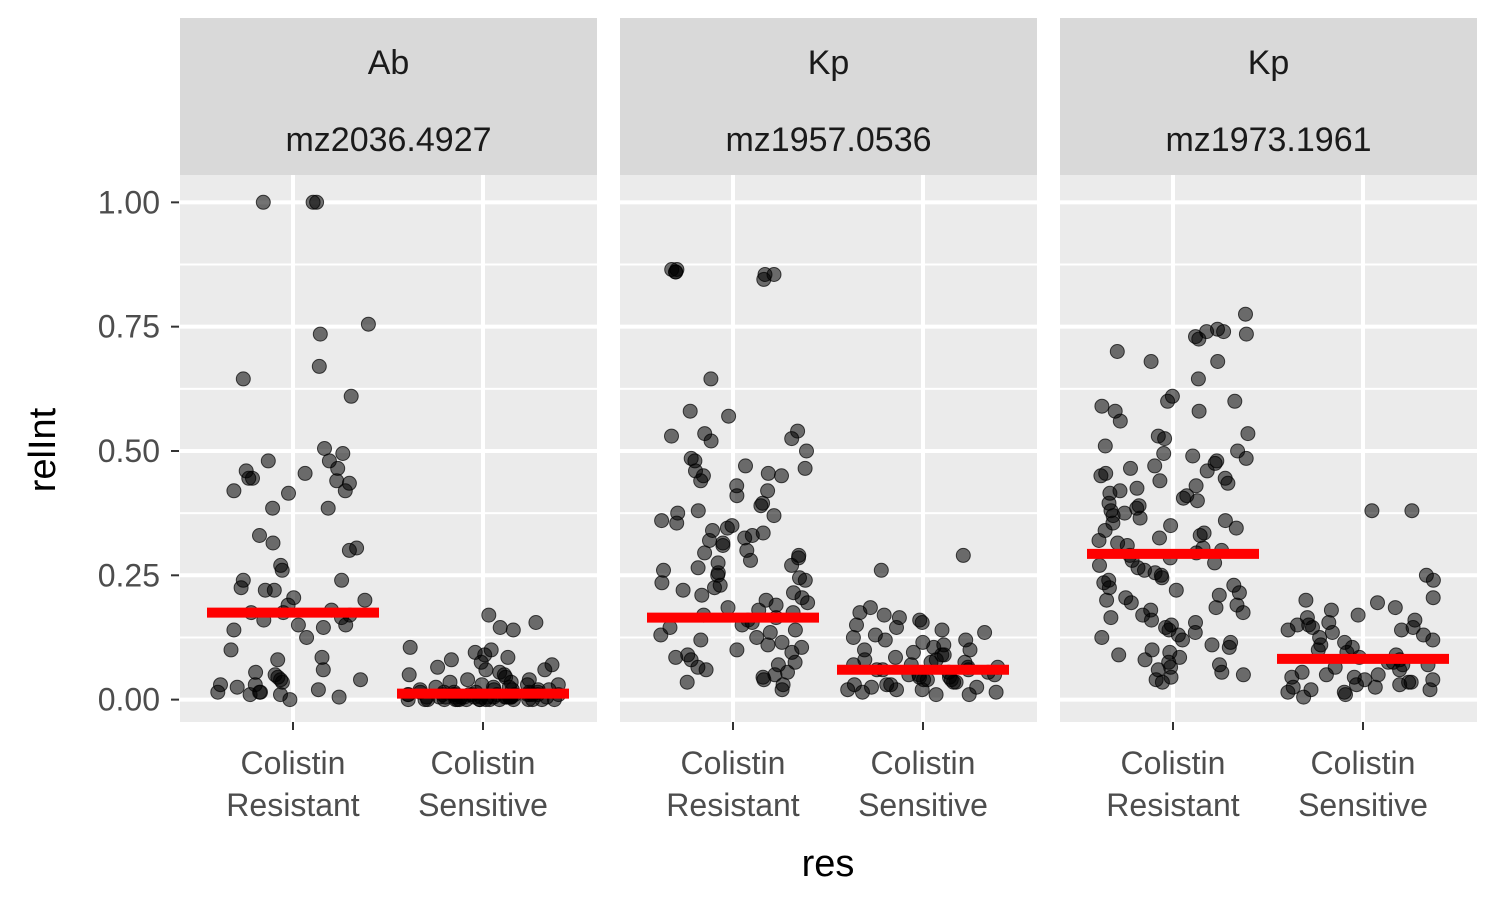 The height and width of the screenshot is (900, 1500). Describe the element at coordinates (389, 63) in the screenshot. I see `facet-strip-species: Ab` at that location.